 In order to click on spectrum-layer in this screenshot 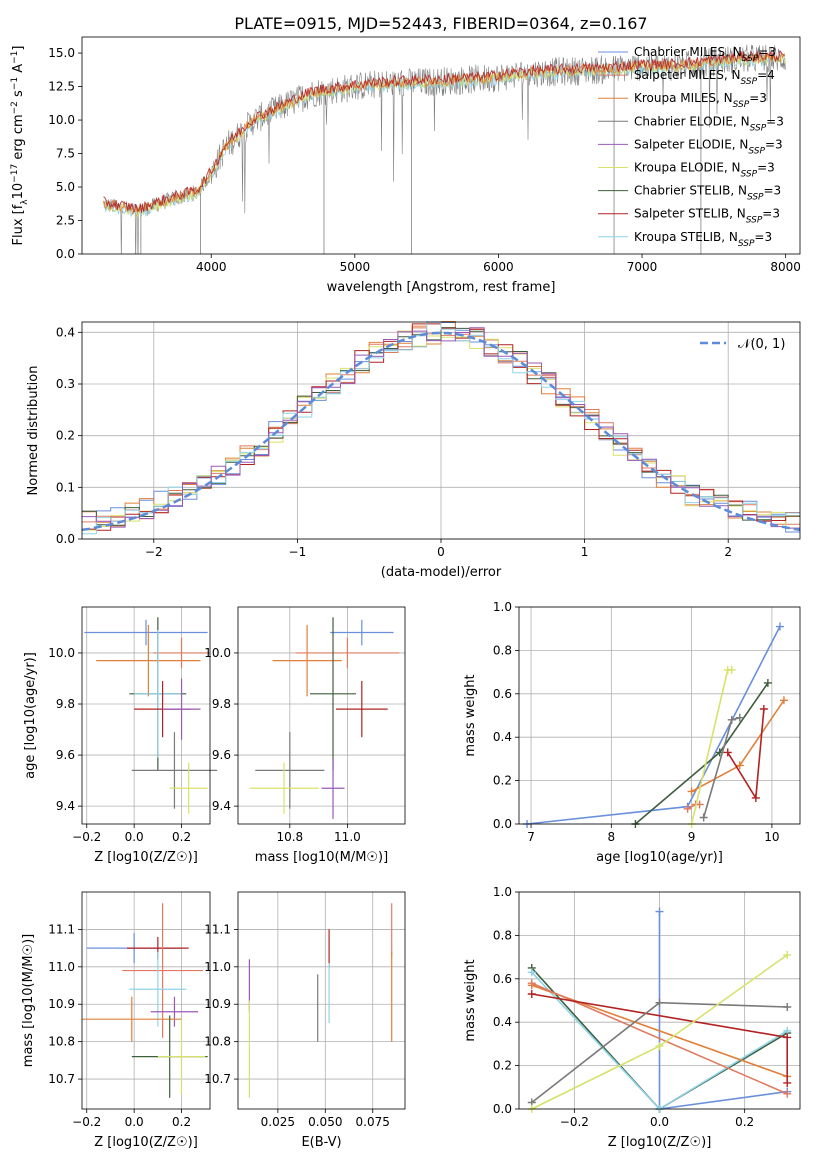, I will do `click(444, 149)`.